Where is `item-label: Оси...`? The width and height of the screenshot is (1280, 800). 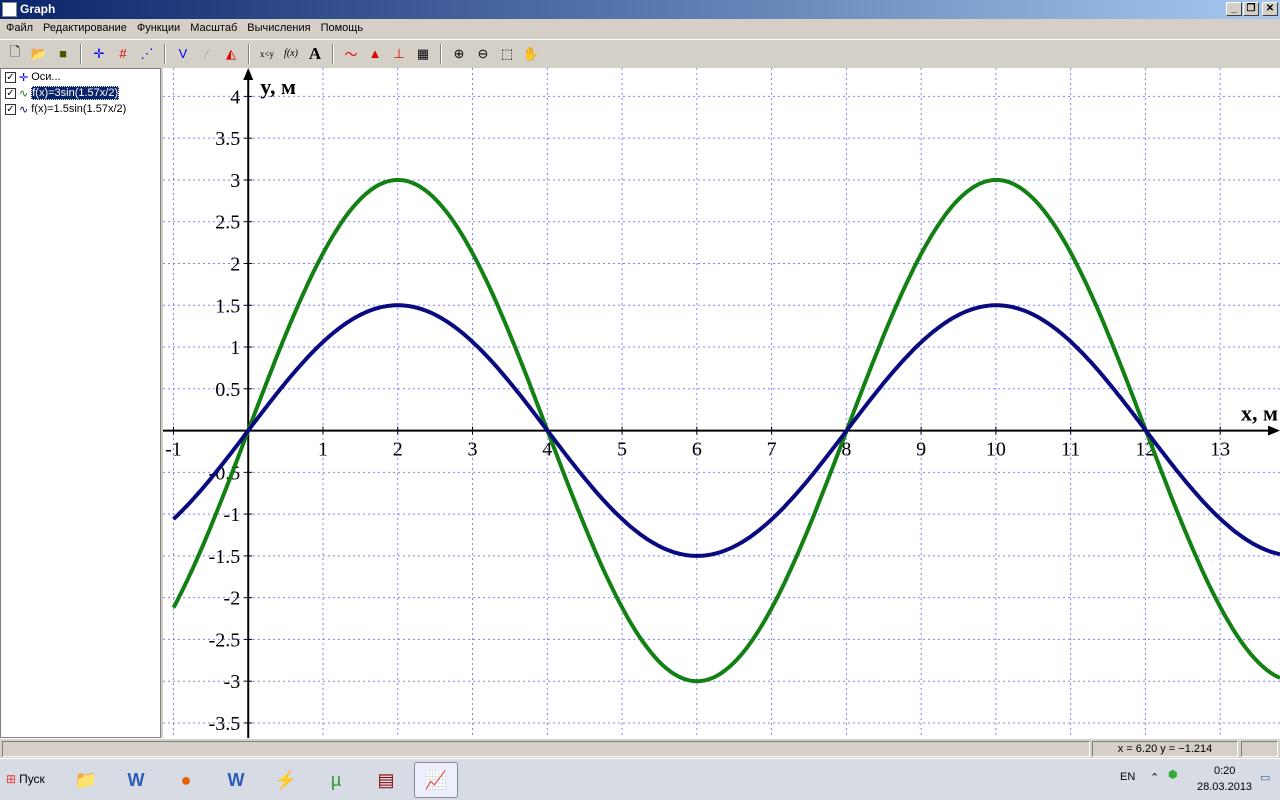 item-label: Оси... is located at coordinates (46, 77).